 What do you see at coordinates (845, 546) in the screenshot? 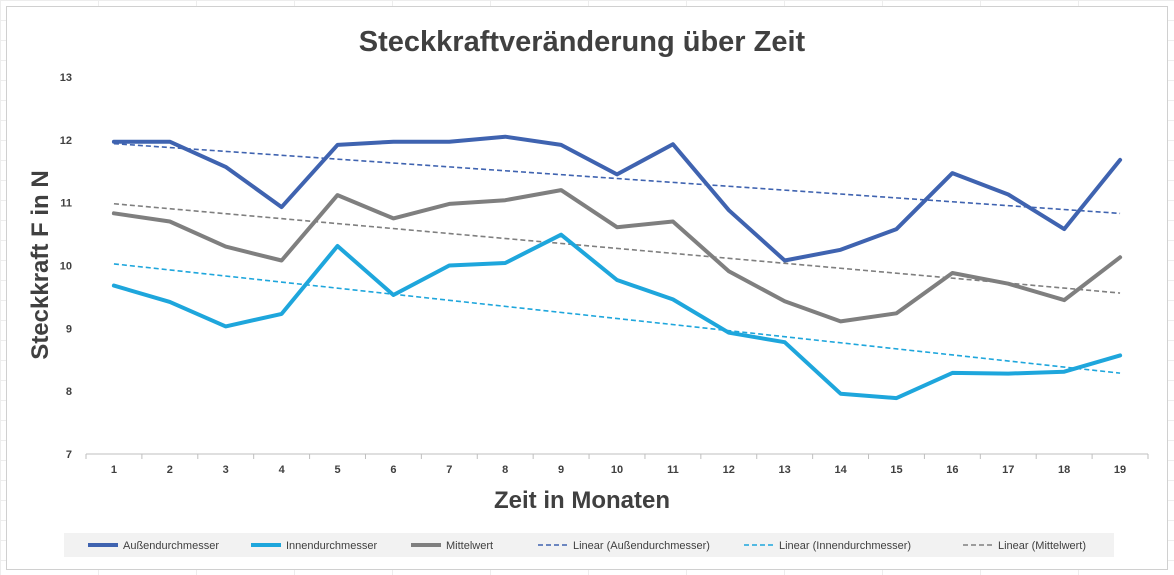
I see `legend-label: Linear (Innendurchmesser)` at bounding box center [845, 546].